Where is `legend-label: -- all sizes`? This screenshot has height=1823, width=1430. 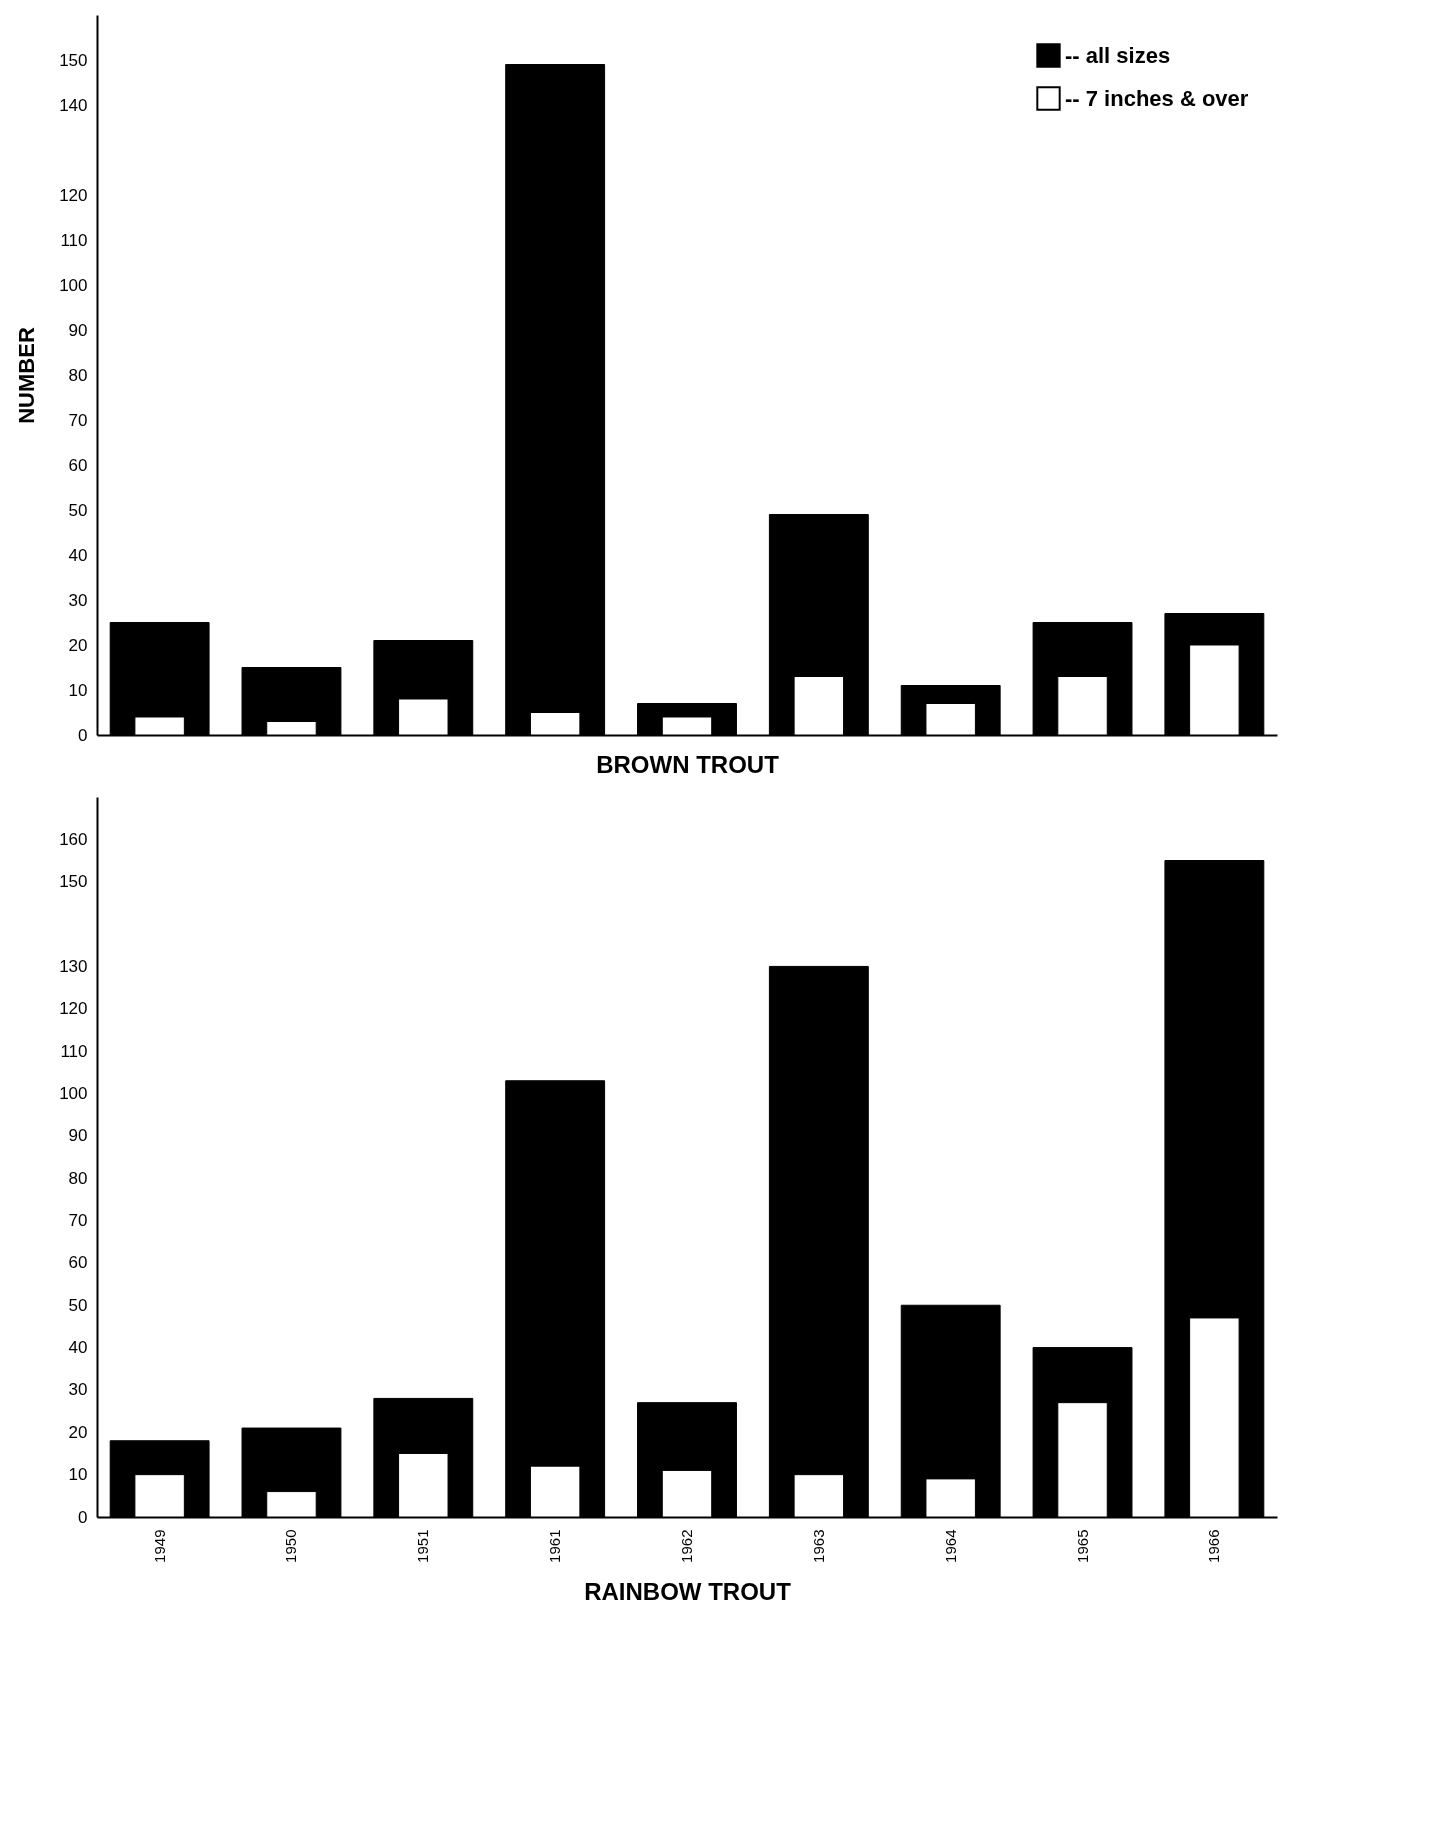 legend-label: -- all sizes is located at coordinates (1118, 55).